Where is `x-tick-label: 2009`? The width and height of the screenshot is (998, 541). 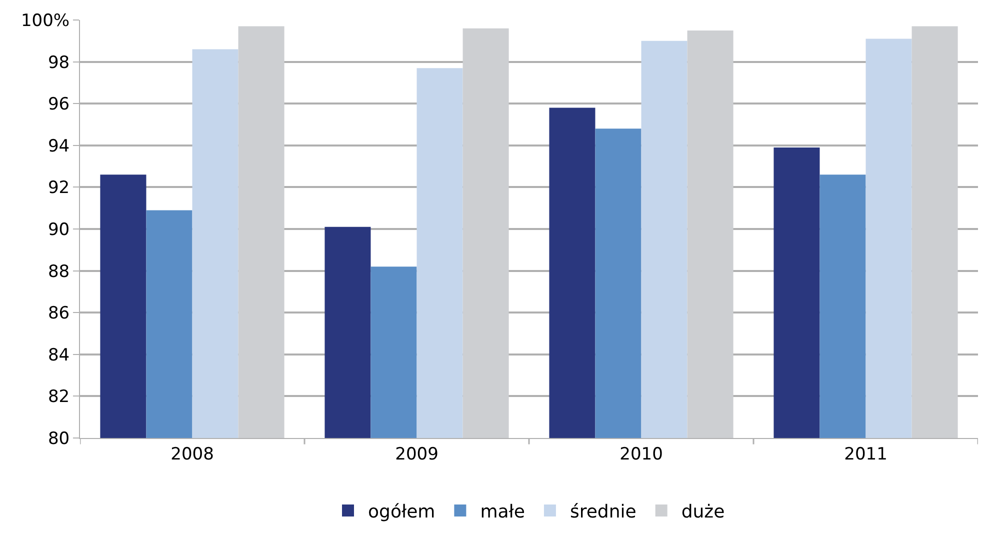
x-tick-label: 2009 is located at coordinates (416, 454).